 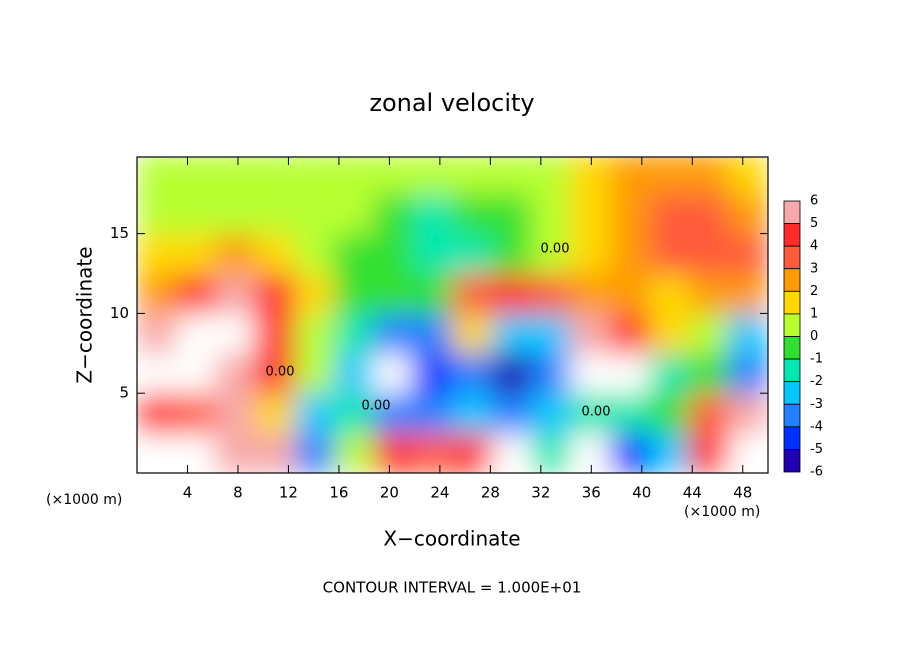 I want to click on colorbar-label: 2, so click(x=814, y=291).